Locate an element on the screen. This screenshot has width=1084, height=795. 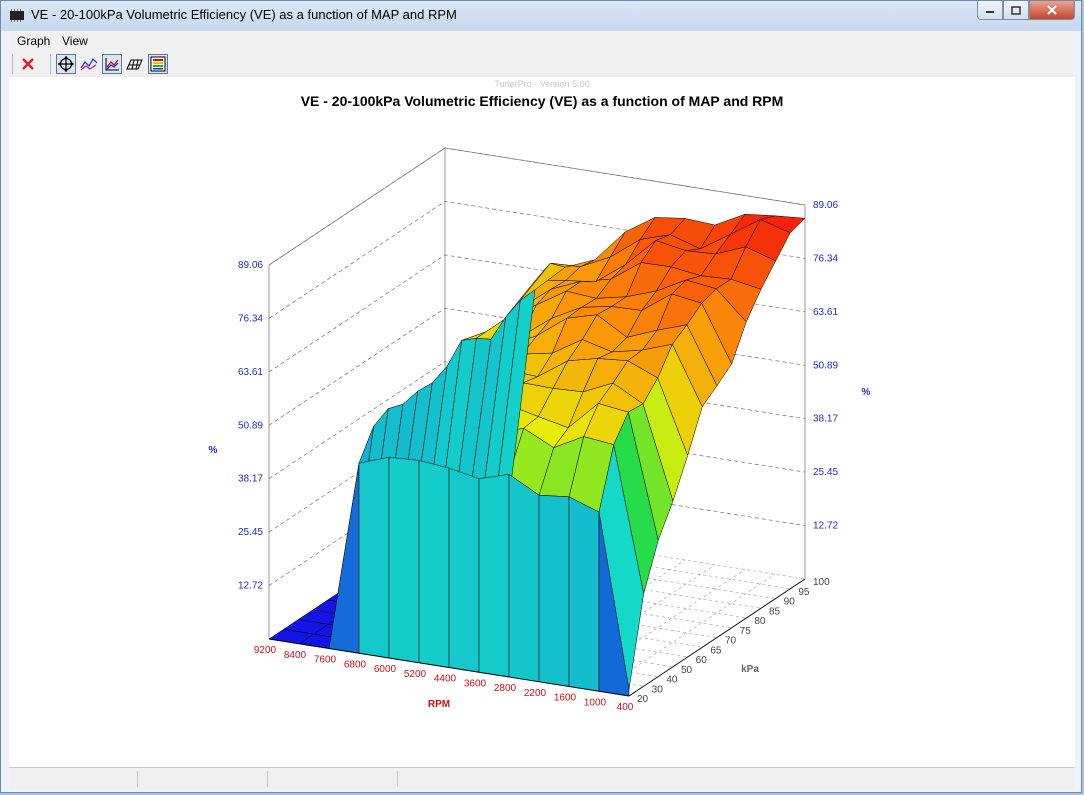
red-x-icon is located at coordinates (28, 64).